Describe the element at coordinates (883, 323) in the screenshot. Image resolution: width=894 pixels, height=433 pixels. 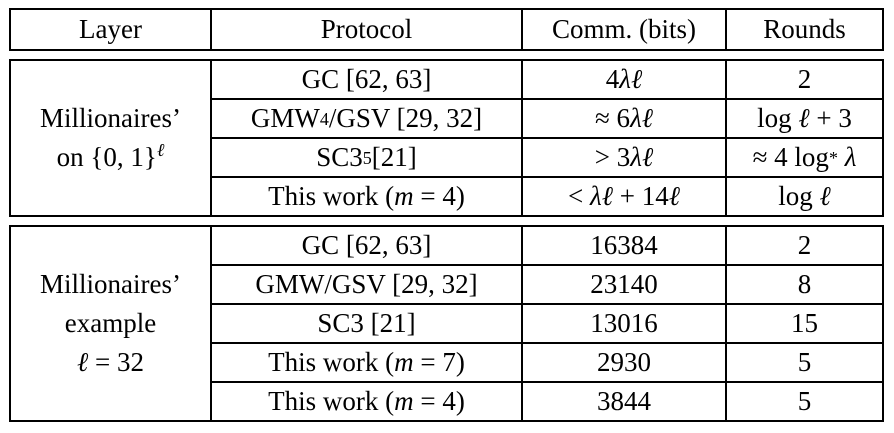
I see `section2-right-border` at that location.